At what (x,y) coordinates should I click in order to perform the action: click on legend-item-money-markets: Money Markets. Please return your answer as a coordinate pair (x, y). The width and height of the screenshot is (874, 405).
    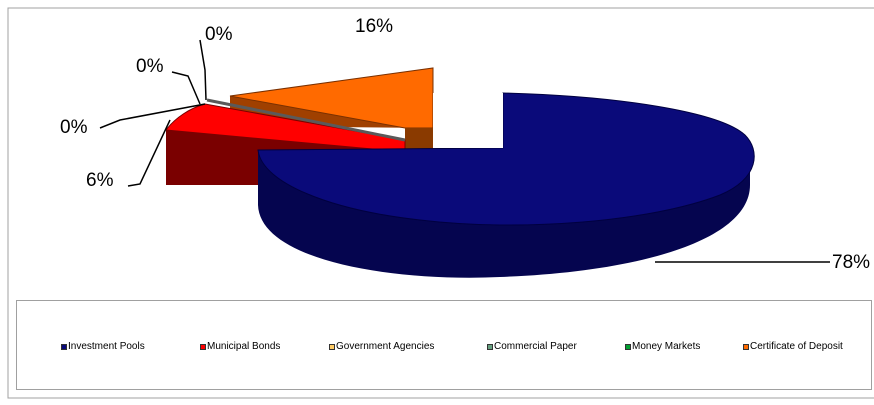
    Looking at the image, I should click on (662, 346).